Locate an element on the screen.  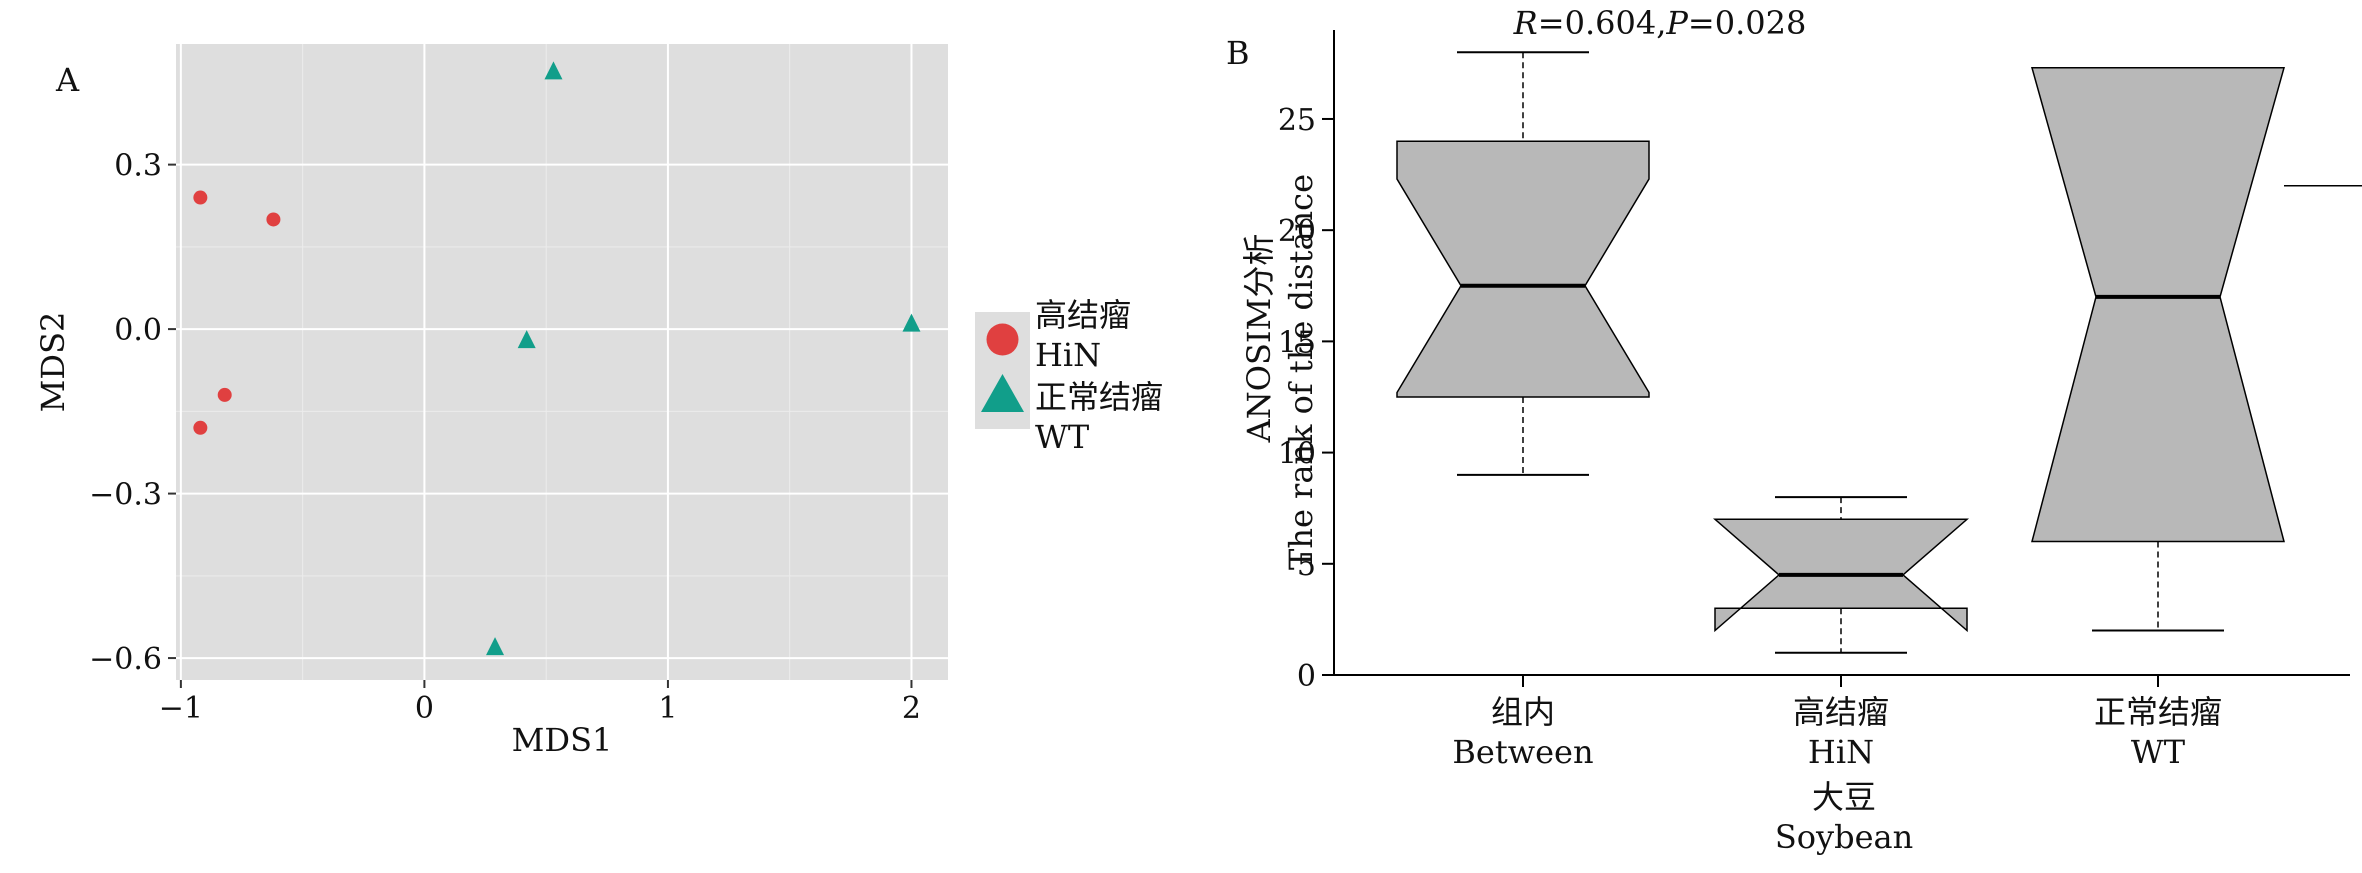
y-tick-label: 20 is located at coordinates (1297, 231).